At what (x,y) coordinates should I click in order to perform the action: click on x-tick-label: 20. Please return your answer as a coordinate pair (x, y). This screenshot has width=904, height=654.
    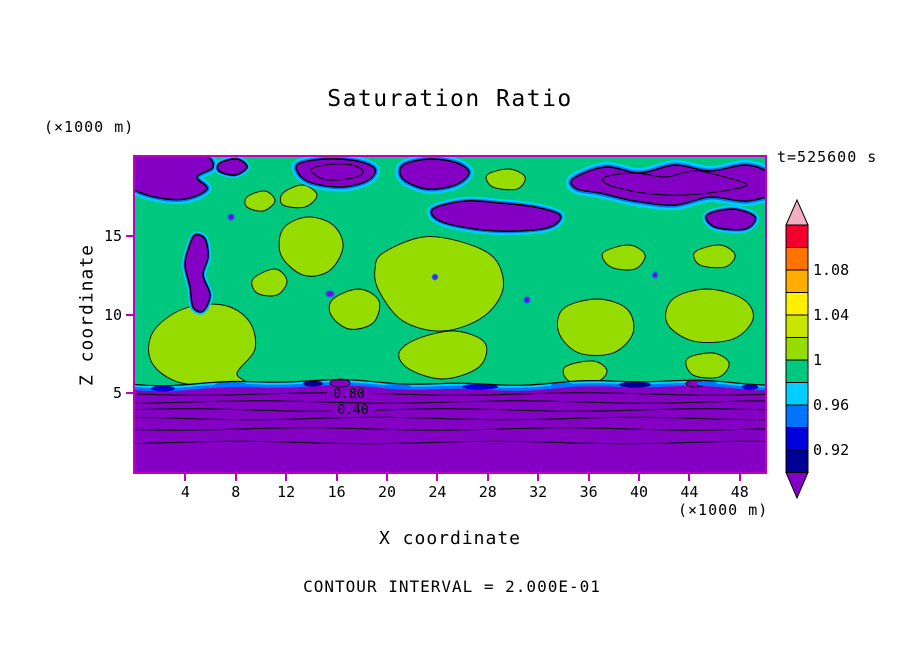
    Looking at the image, I should click on (387, 492).